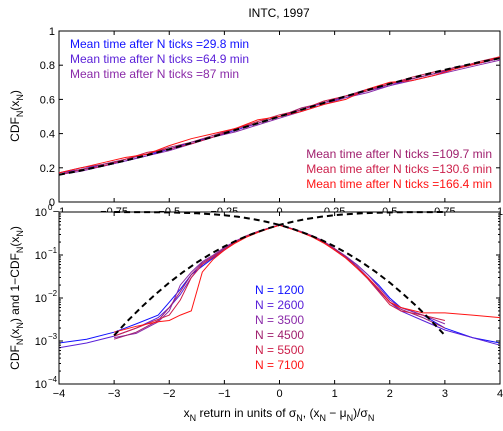 The height and width of the screenshot is (431, 503). Describe the element at coordinates (154, 74) in the screenshot. I see `top-annotation-3: Mean time after N ticks =87 min` at that location.